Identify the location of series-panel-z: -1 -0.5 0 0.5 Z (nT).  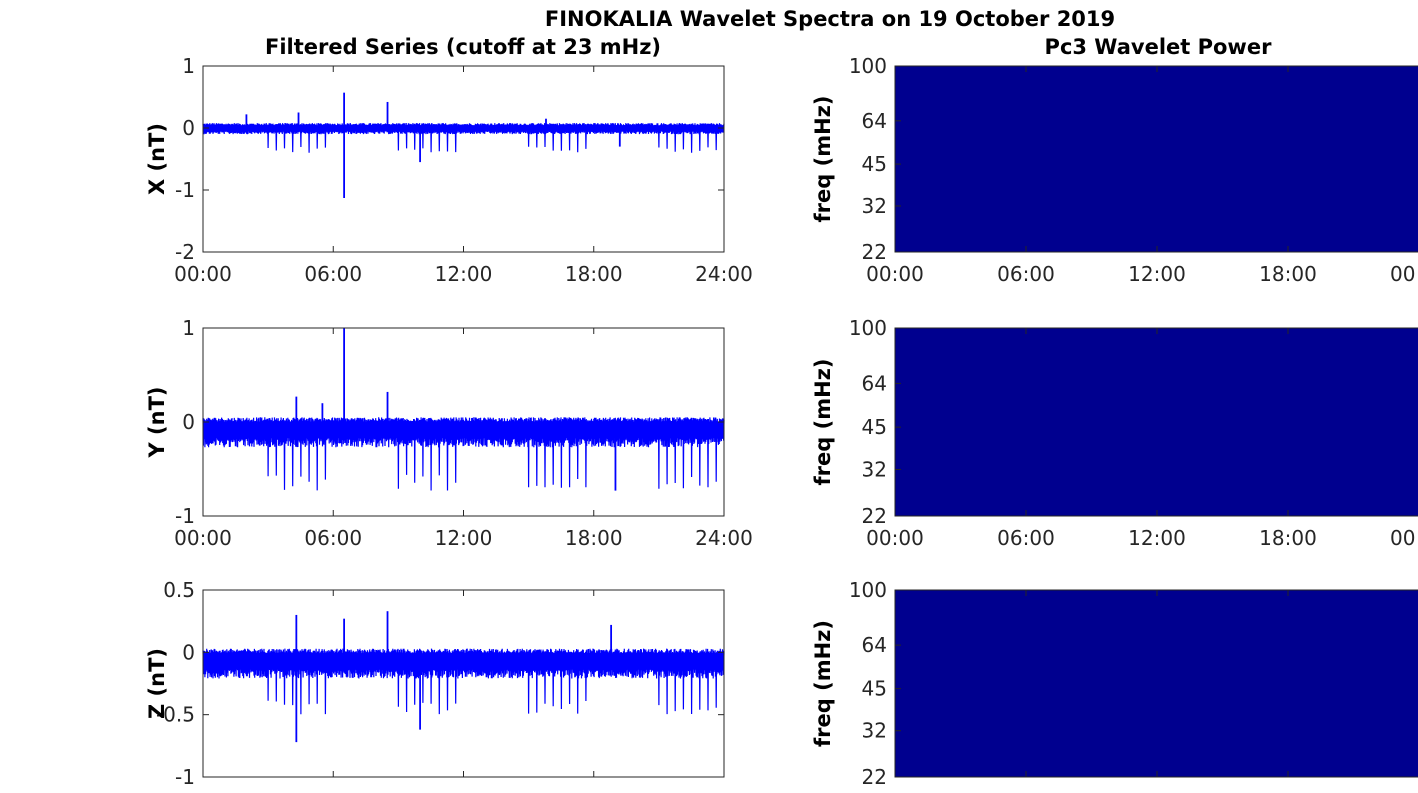
(435, 683).